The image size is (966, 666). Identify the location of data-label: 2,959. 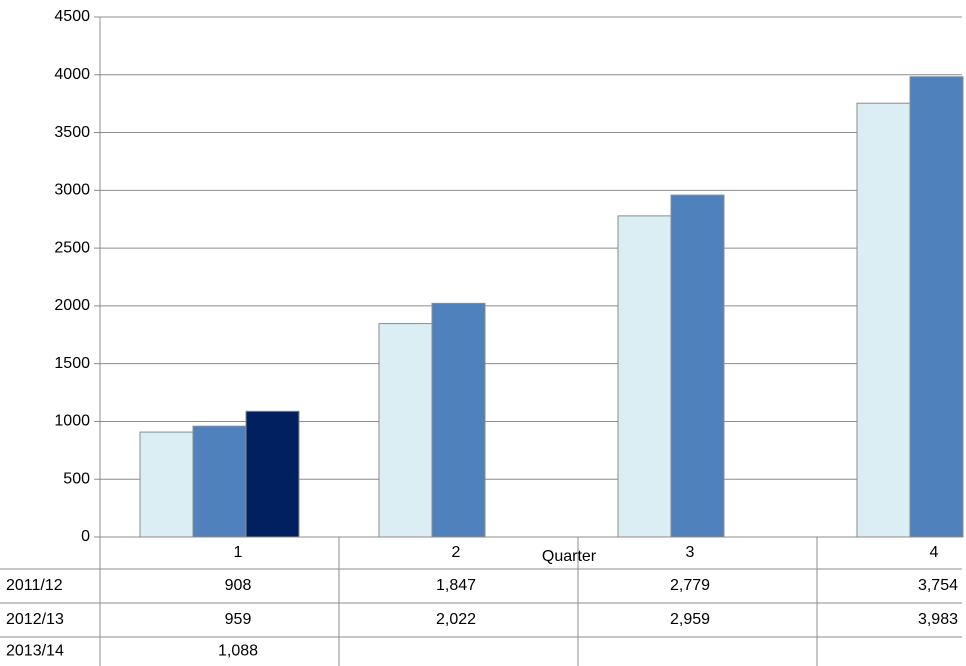
(690, 619).